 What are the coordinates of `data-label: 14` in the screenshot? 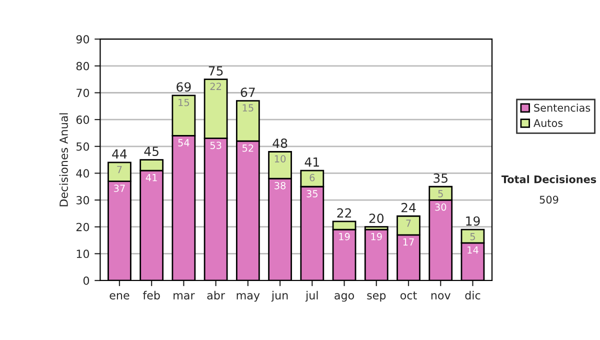 It's located at (473, 250).